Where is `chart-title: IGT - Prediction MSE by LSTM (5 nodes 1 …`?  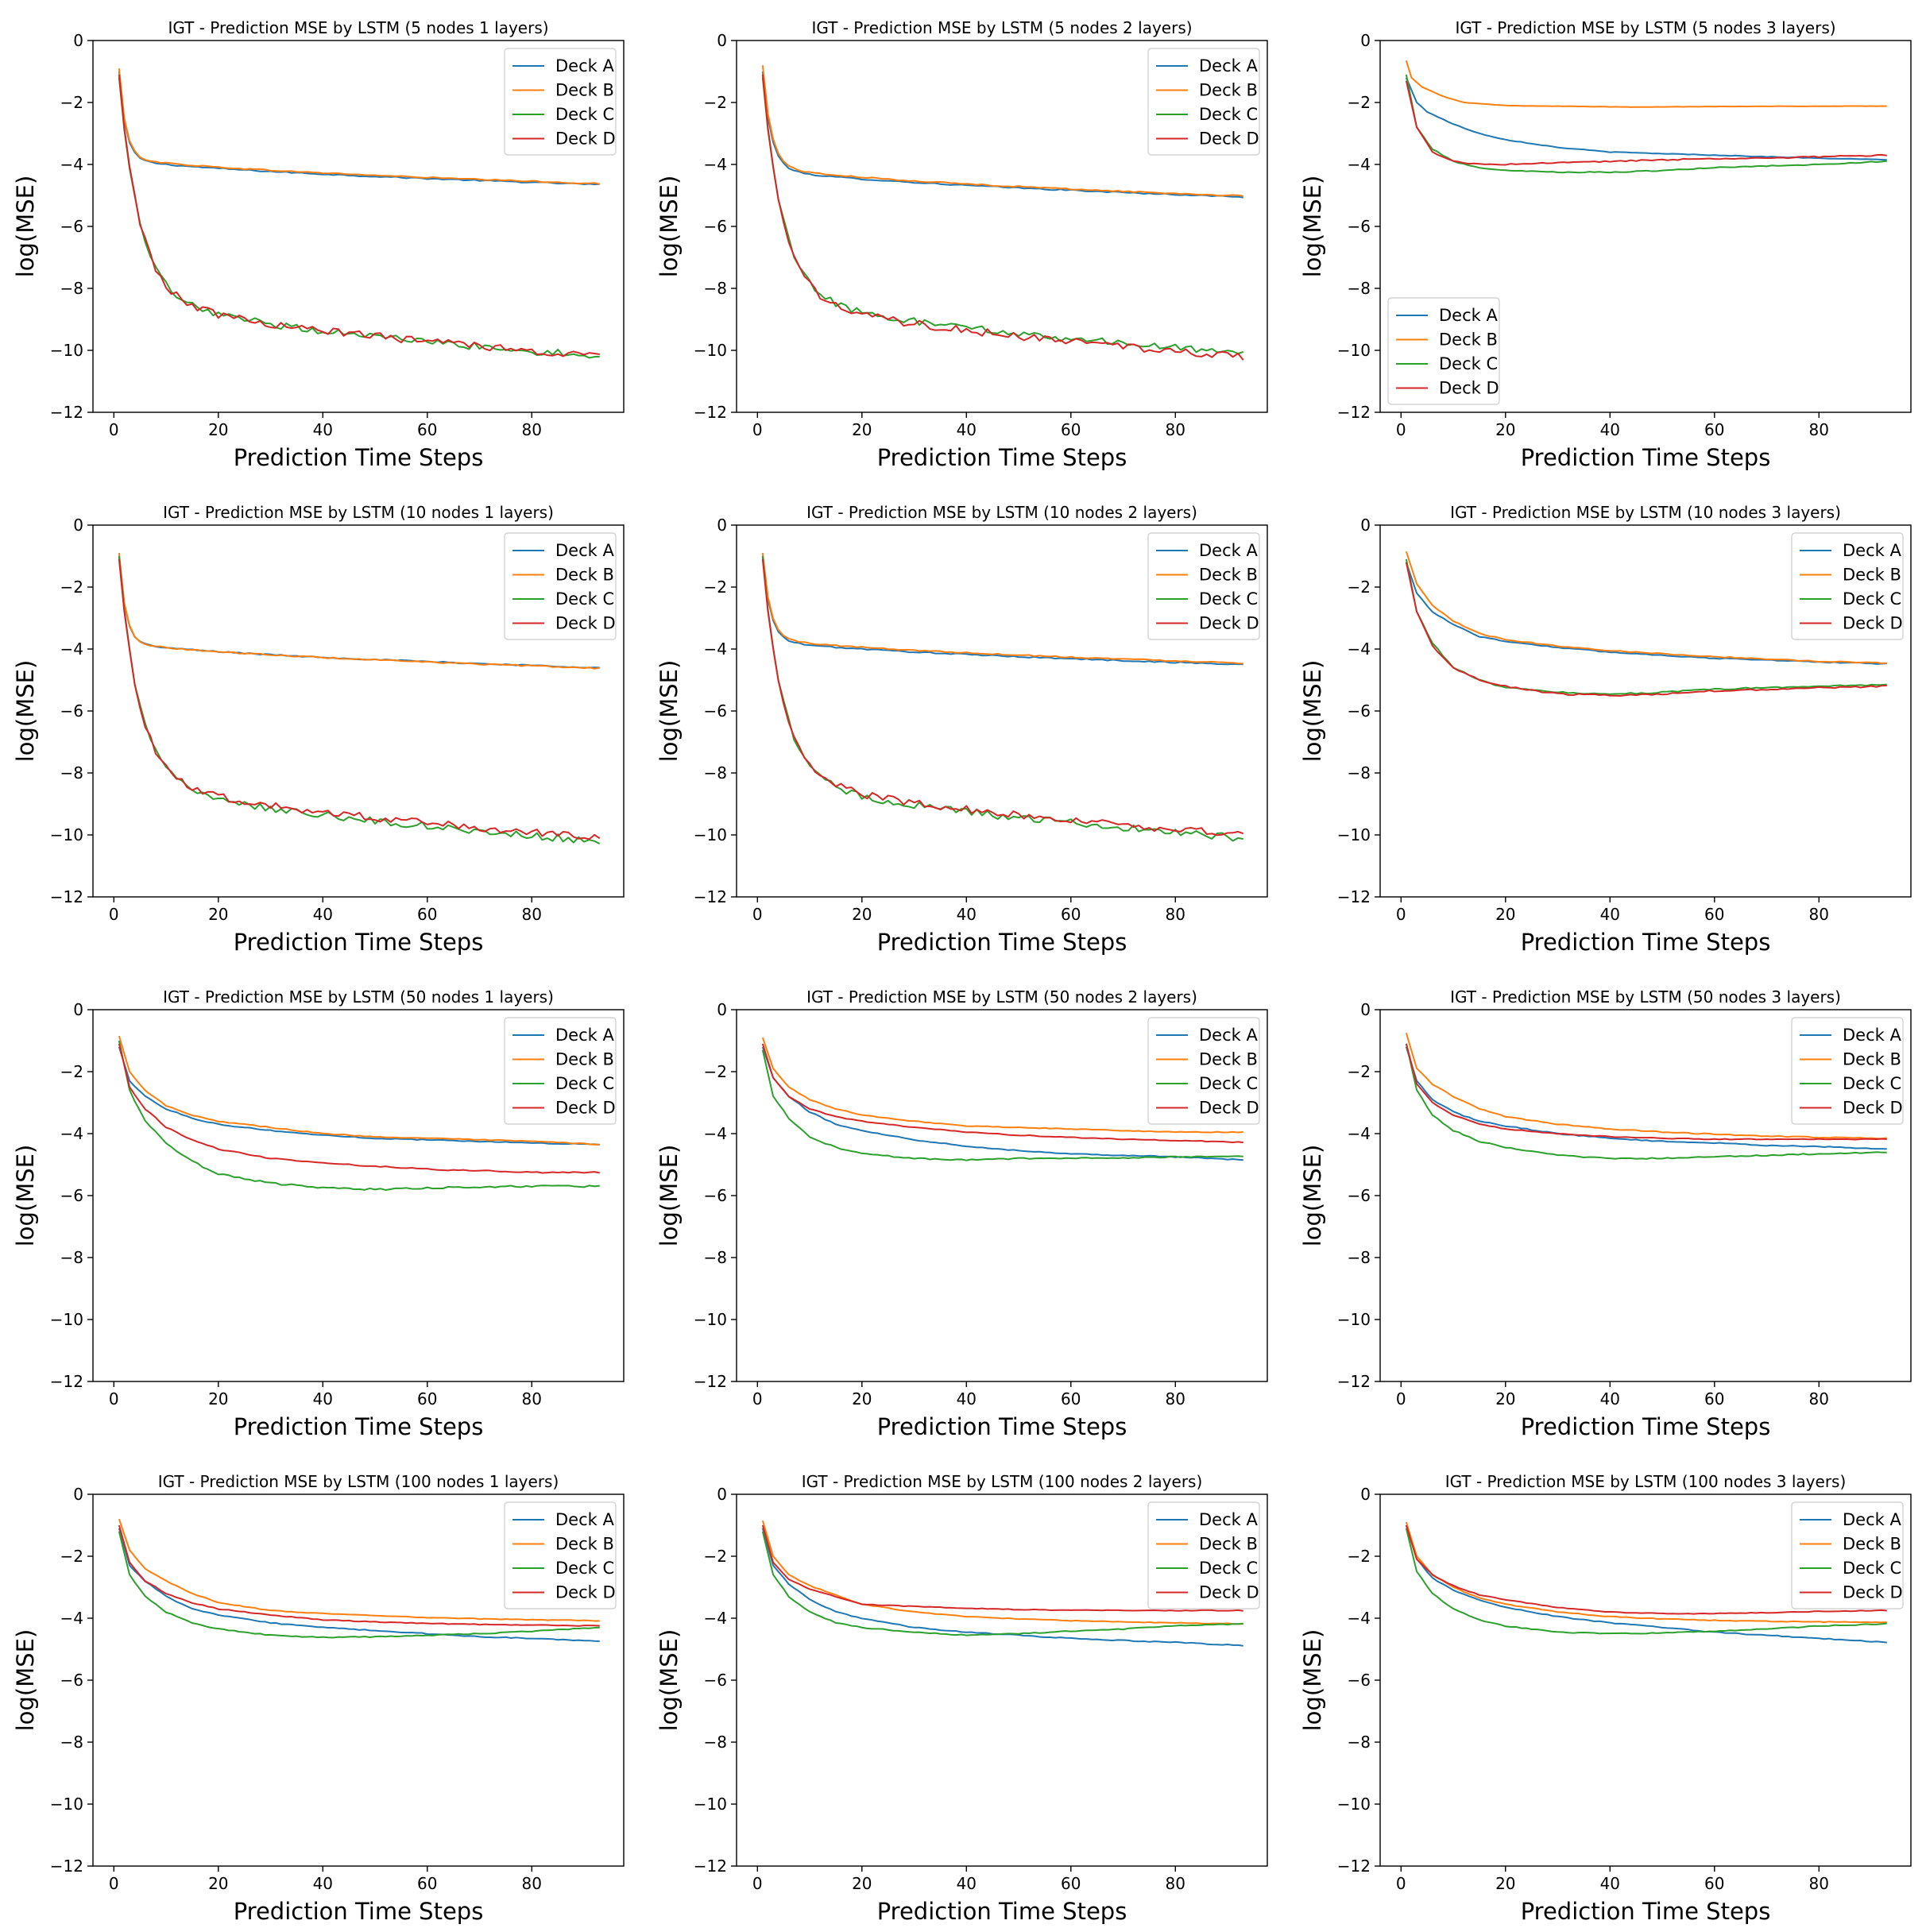
chart-title: IGT - Prediction MSE by LSTM (5 nodes 1 … is located at coordinates (358, 27).